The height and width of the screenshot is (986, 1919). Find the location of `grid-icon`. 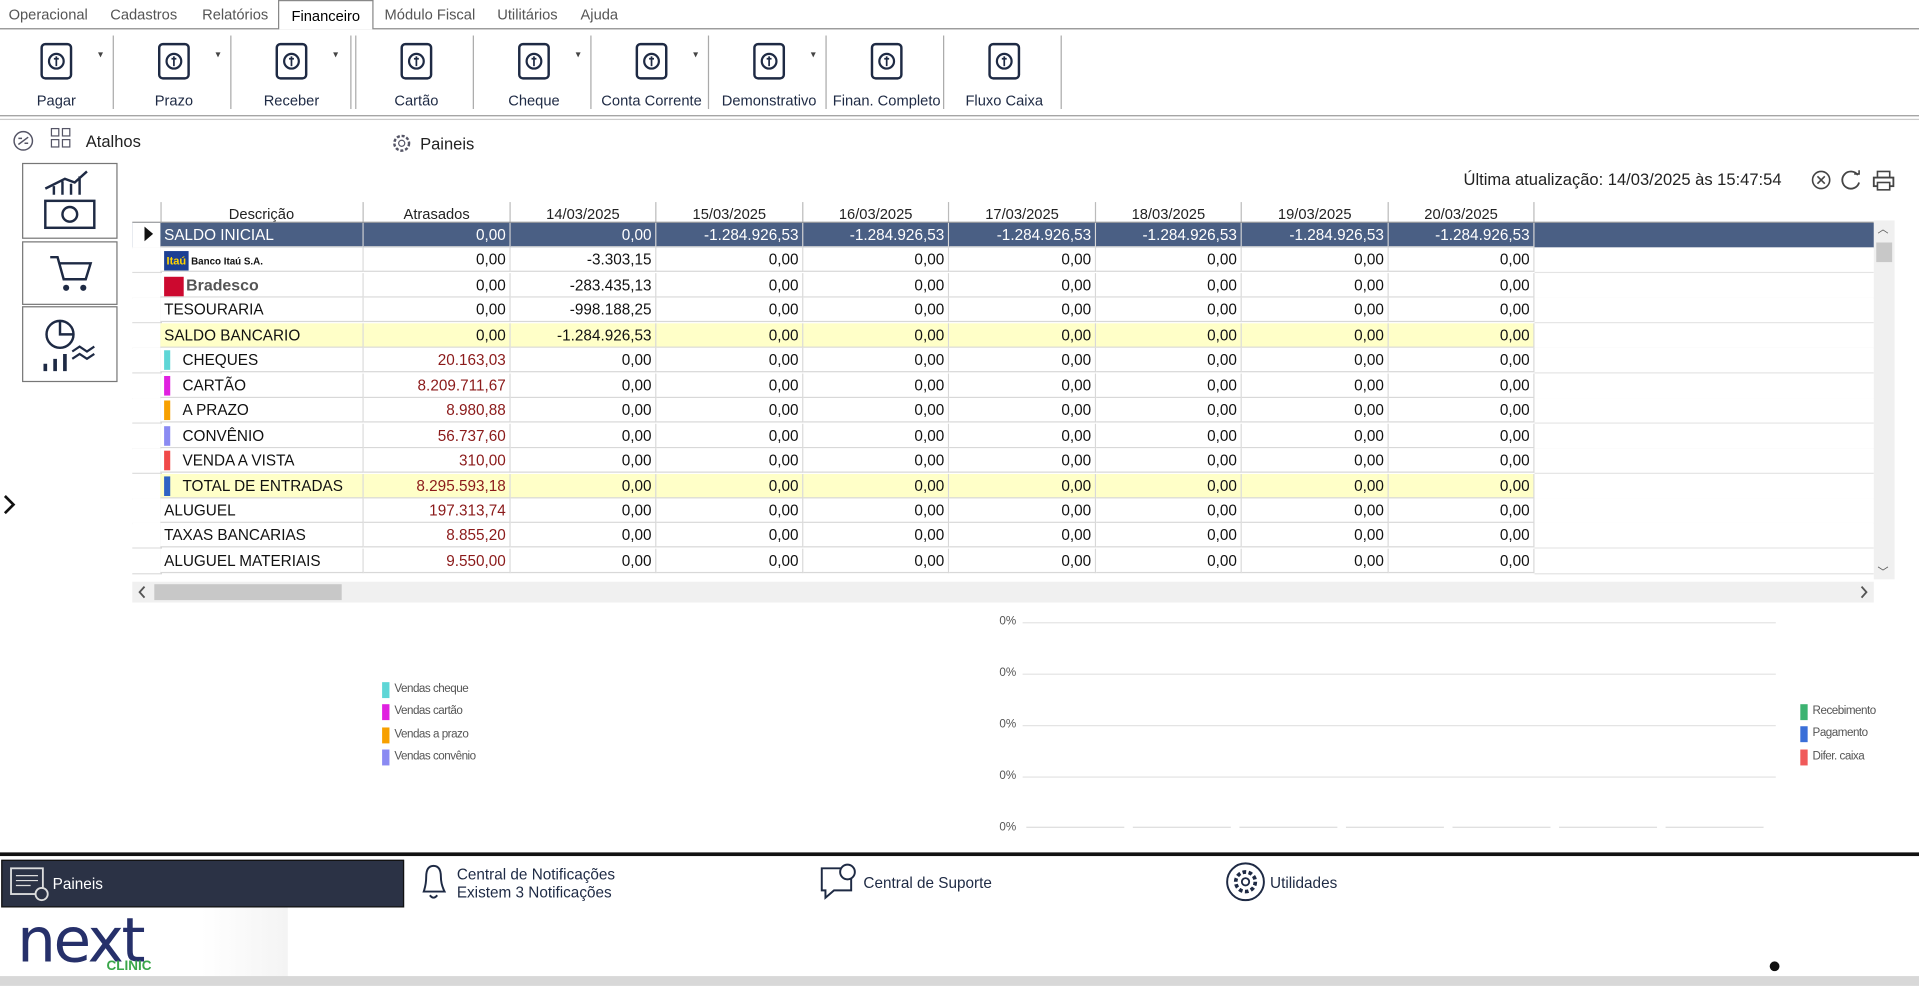

grid-icon is located at coordinates (61, 138).